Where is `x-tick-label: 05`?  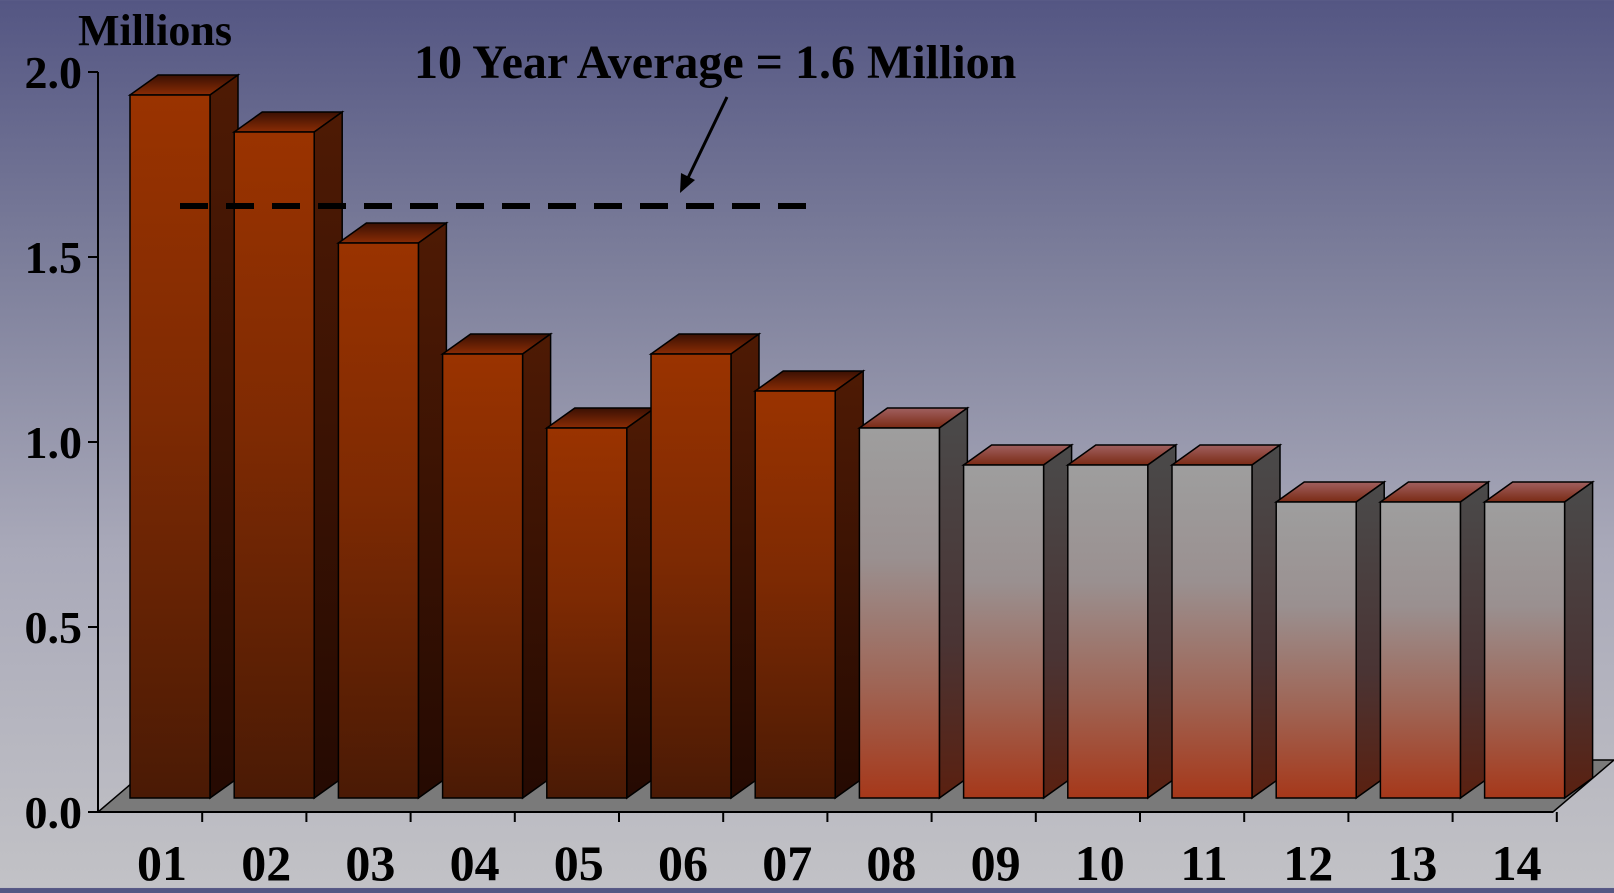 x-tick-label: 05 is located at coordinates (579, 861).